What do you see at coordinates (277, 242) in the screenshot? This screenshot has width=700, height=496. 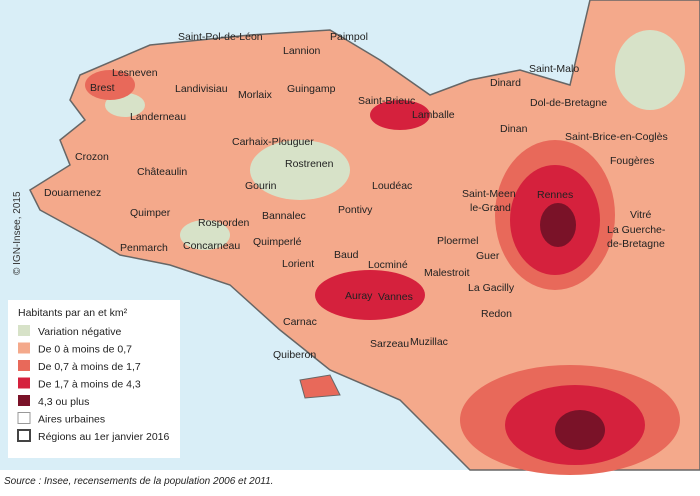 I see `place-label: Quimperlé` at bounding box center [277, 242].